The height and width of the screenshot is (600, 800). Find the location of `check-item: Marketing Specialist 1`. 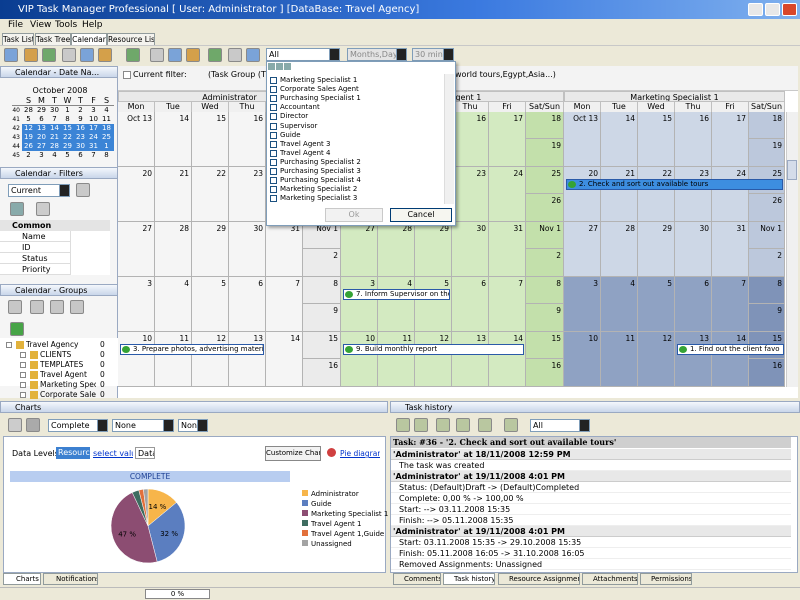

check-item: Marketing Specialist 1 is located at coordinates (319, 80).